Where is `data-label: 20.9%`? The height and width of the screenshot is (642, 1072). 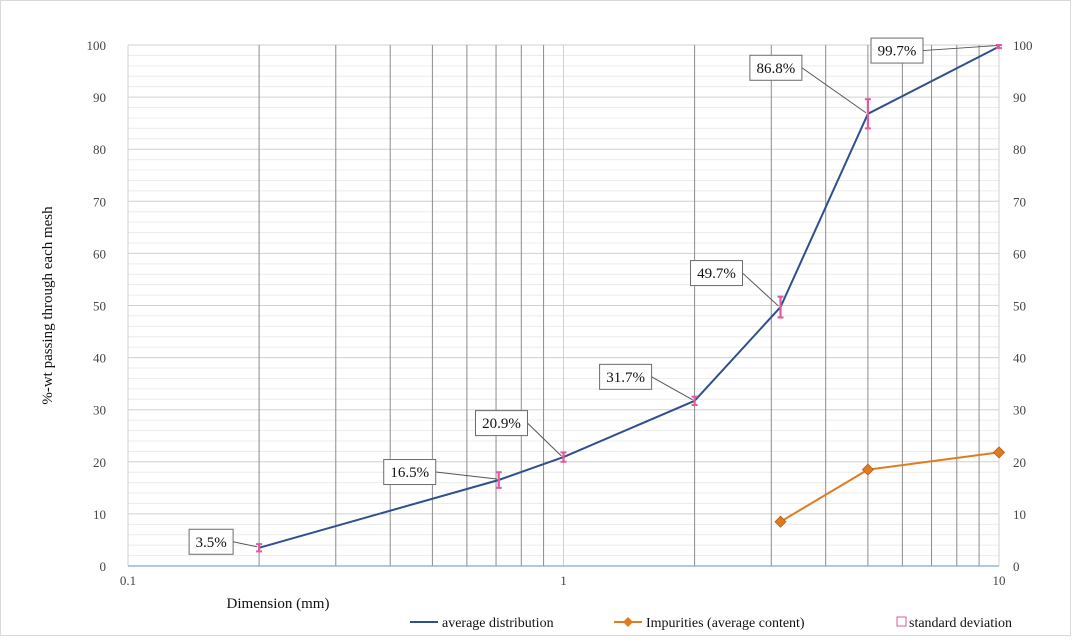 data-label: 20.9% is located at coordinates (501, 424).